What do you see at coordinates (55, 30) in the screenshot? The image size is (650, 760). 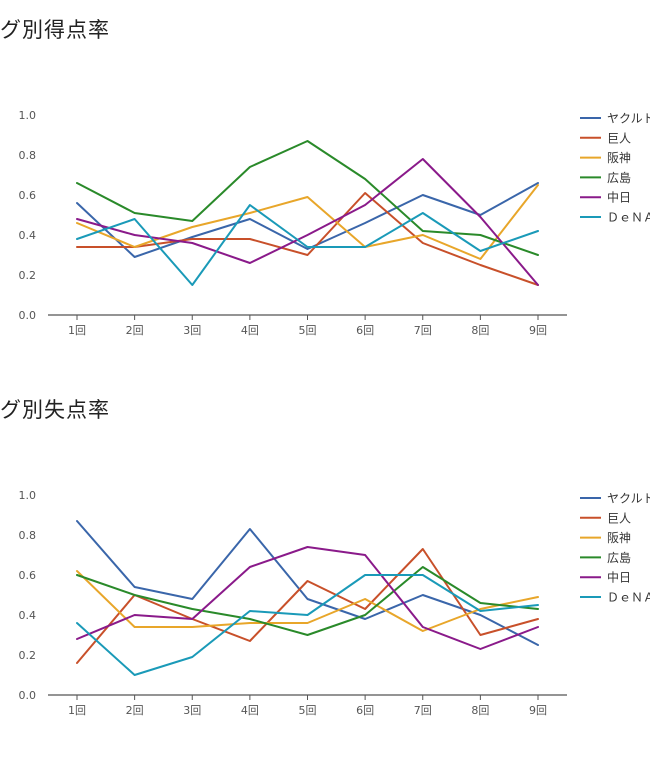 I see `chart-title: グ別得点率` at bounding box center [55, 30].